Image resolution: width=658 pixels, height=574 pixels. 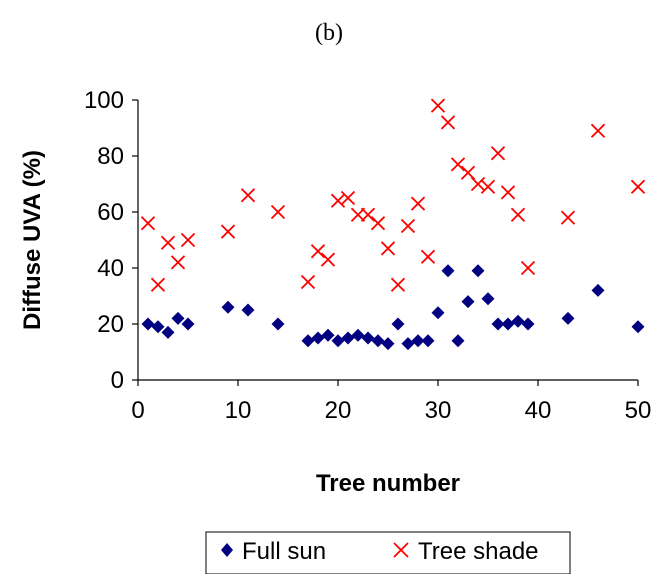 I want to click on legend-box, so click(x=388, y=552).